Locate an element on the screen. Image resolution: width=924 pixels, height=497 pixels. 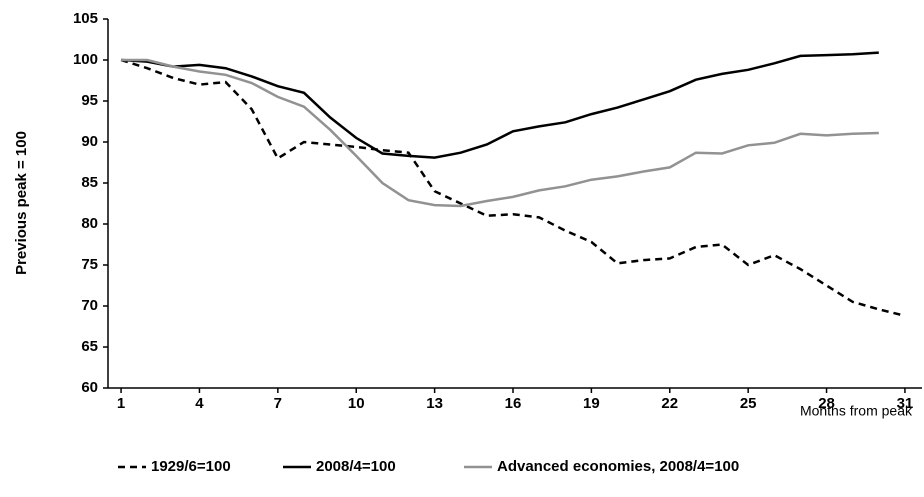
y-tick-label: 105 is located at coordinates (85, 18).